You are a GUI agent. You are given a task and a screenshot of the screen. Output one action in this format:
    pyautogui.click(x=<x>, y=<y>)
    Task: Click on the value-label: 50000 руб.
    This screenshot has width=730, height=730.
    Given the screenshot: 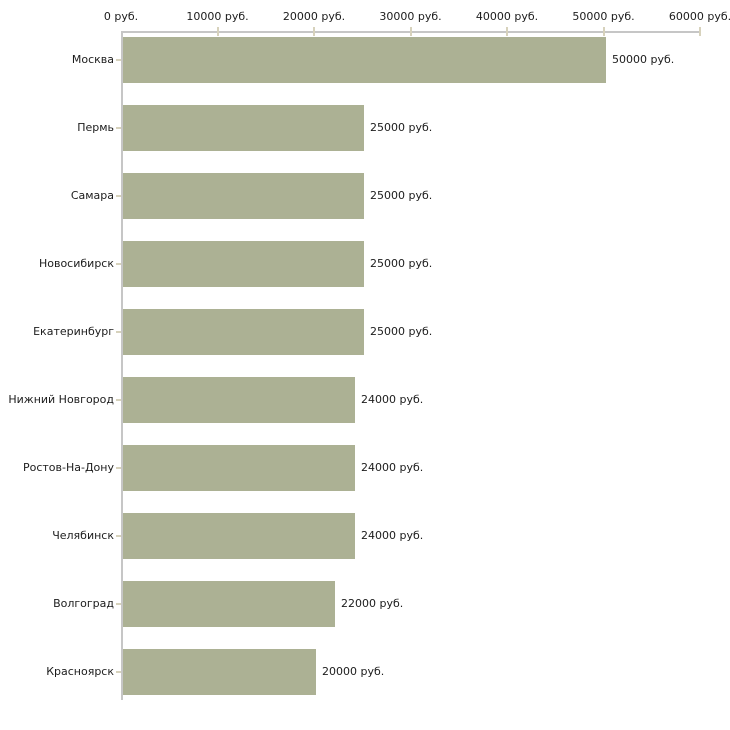 What is the action you would take?
    pyautogui.click(x=643, y=59)
    